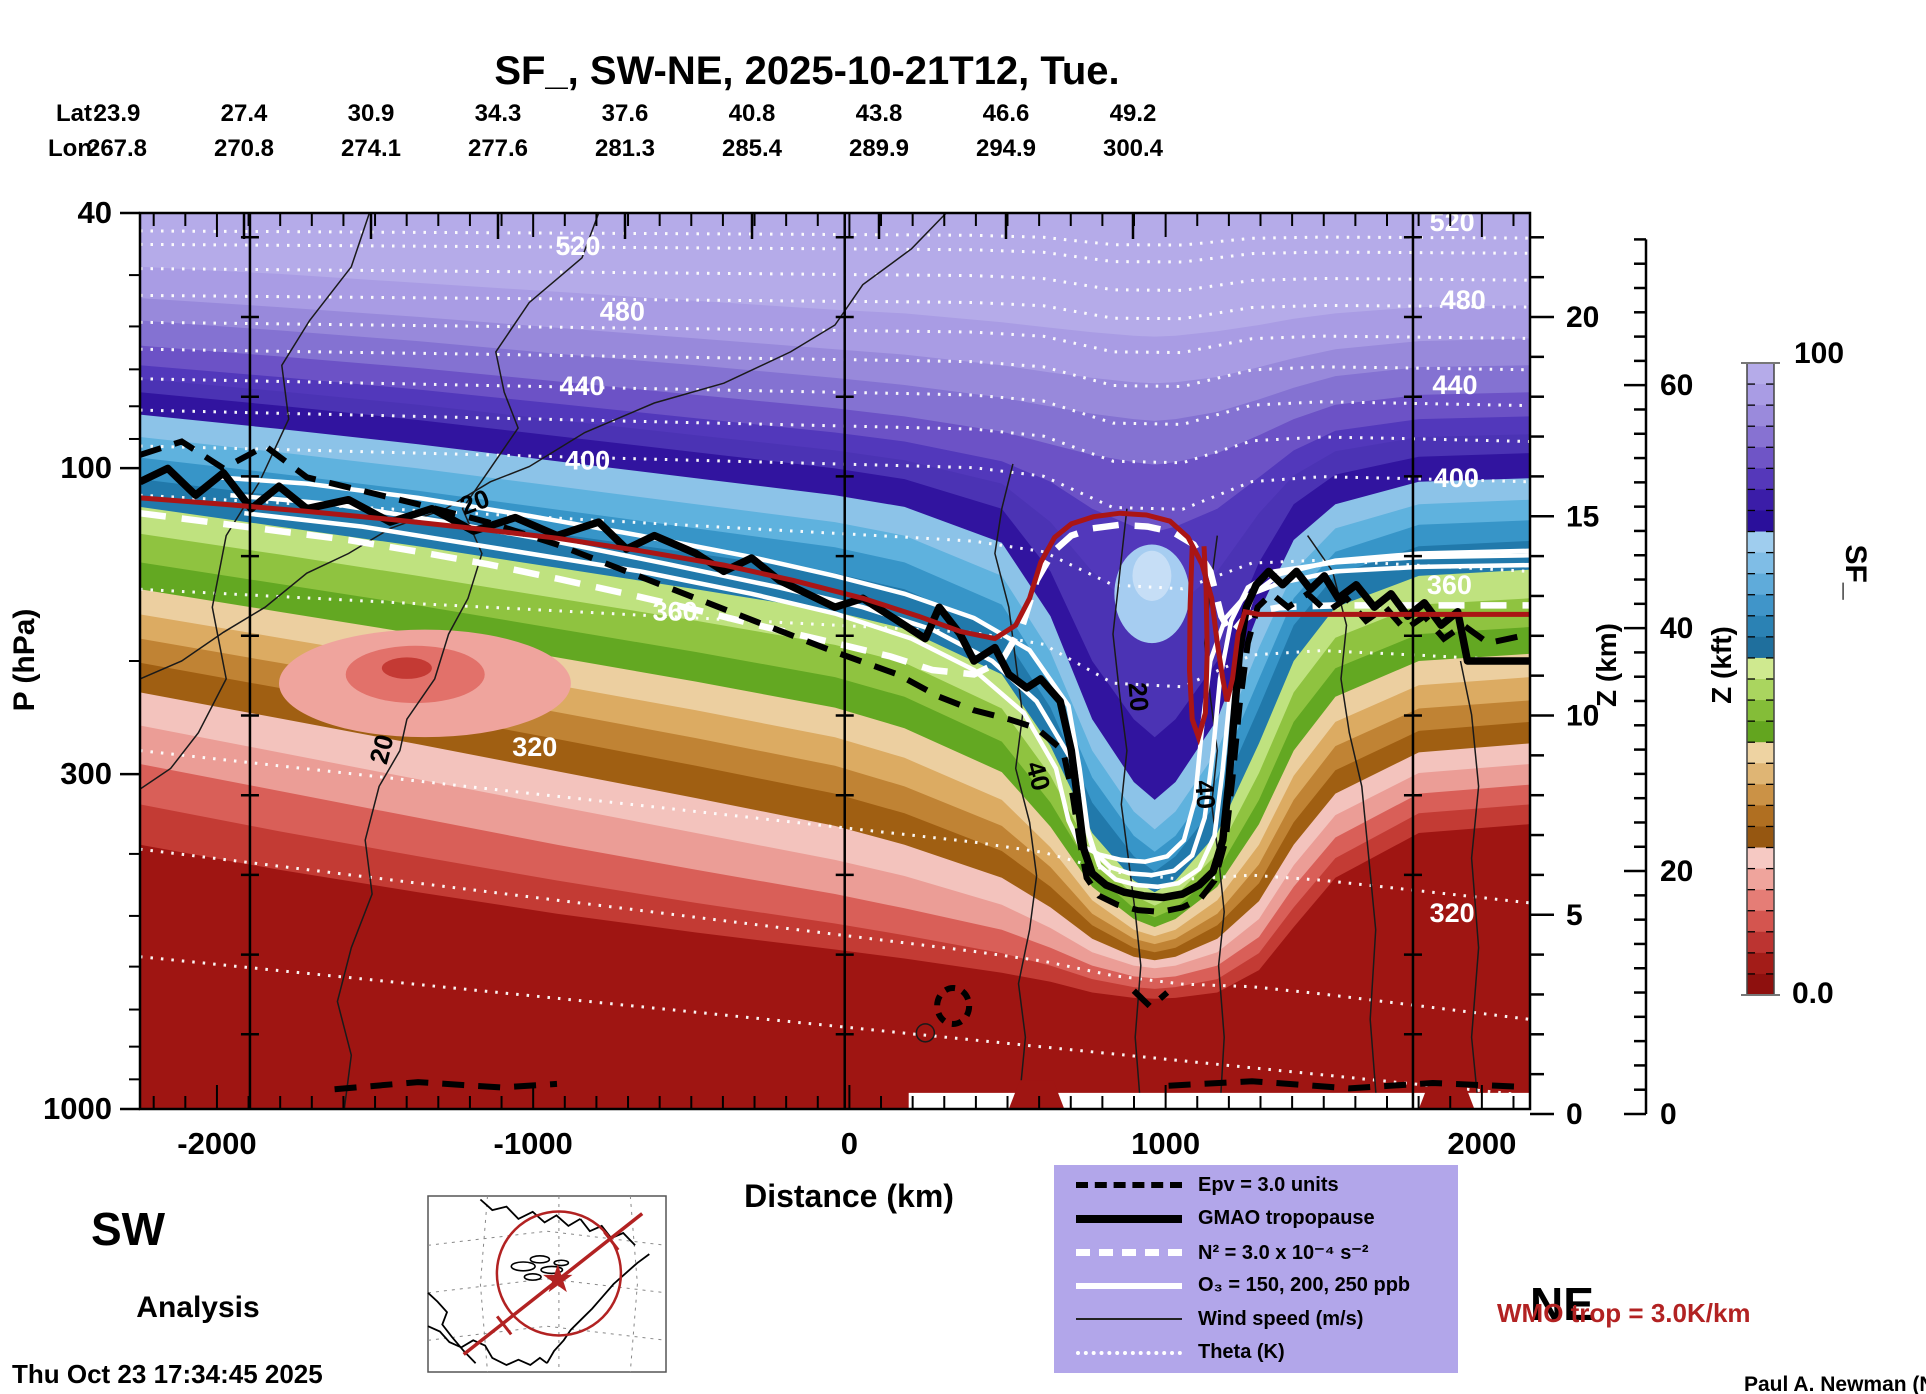 The image size is (1926, 1394). What do you see at coordinates (953, 1005) in the screenshot?
I see `epv-closed` at bounding box center [953, 1005].